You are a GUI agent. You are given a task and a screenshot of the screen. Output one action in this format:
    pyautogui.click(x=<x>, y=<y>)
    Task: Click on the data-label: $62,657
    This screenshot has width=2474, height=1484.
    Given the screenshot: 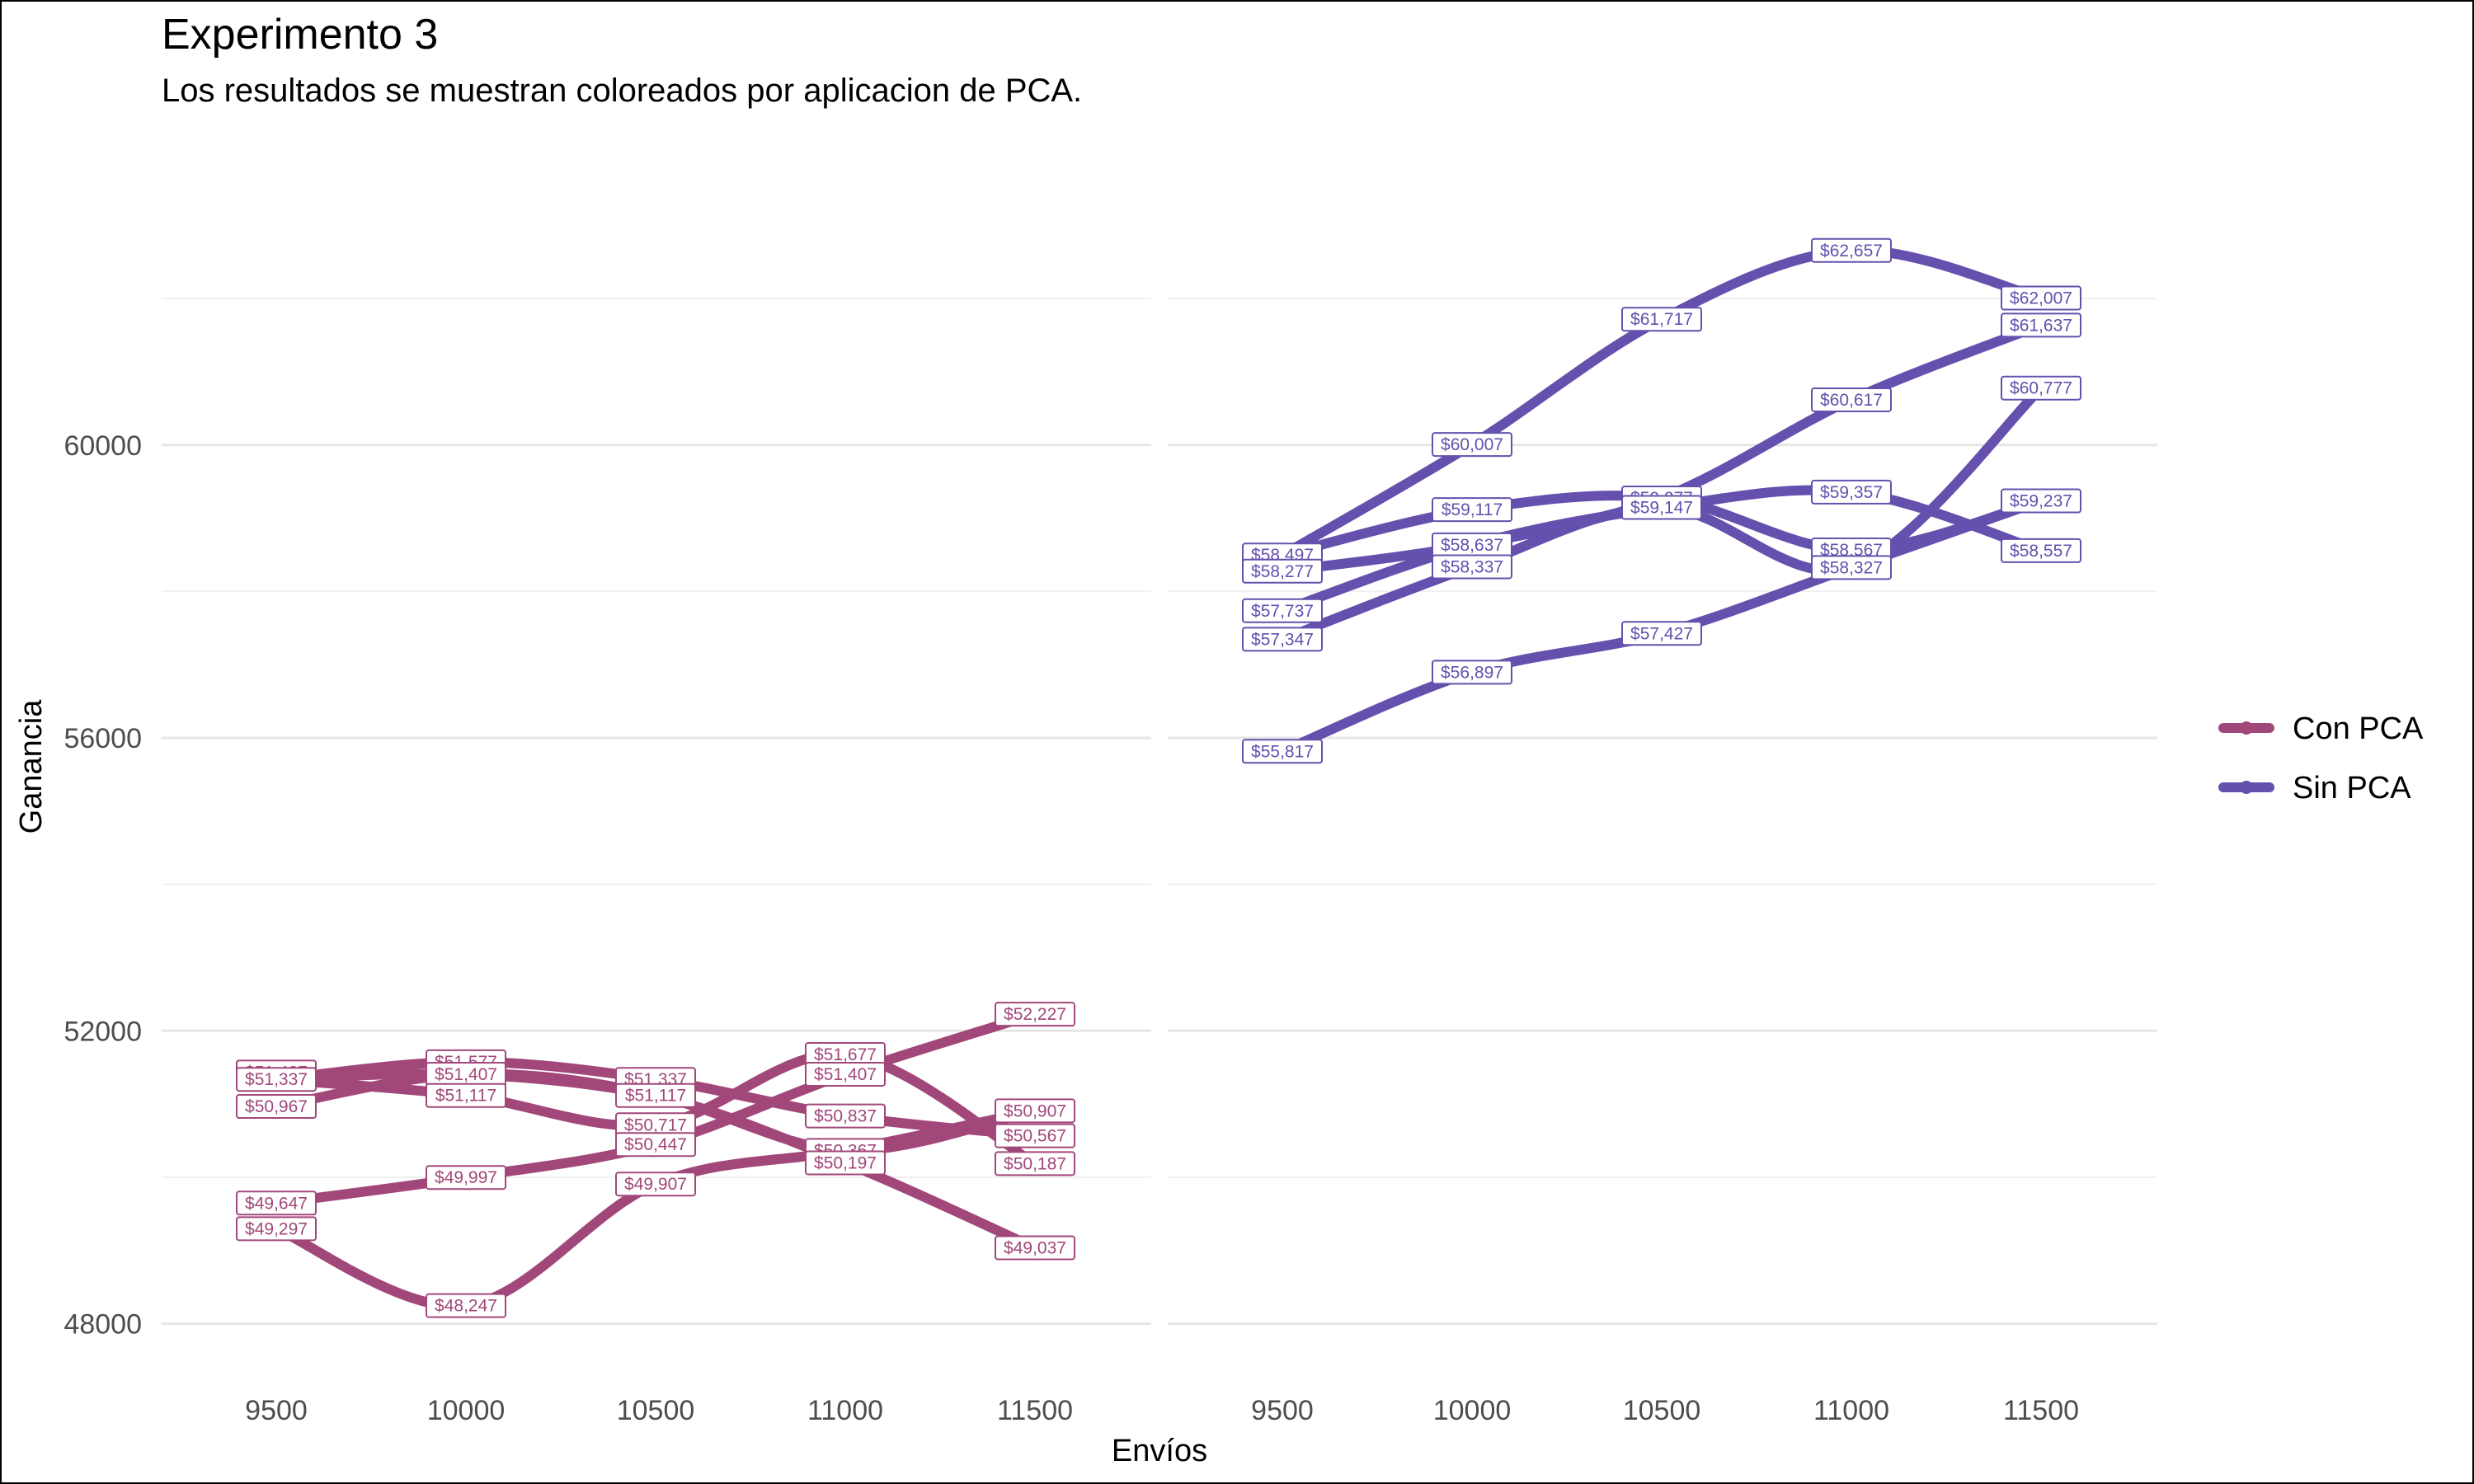 What is the action you would take?
    pyautogui.click(x=1851, y=250)
    